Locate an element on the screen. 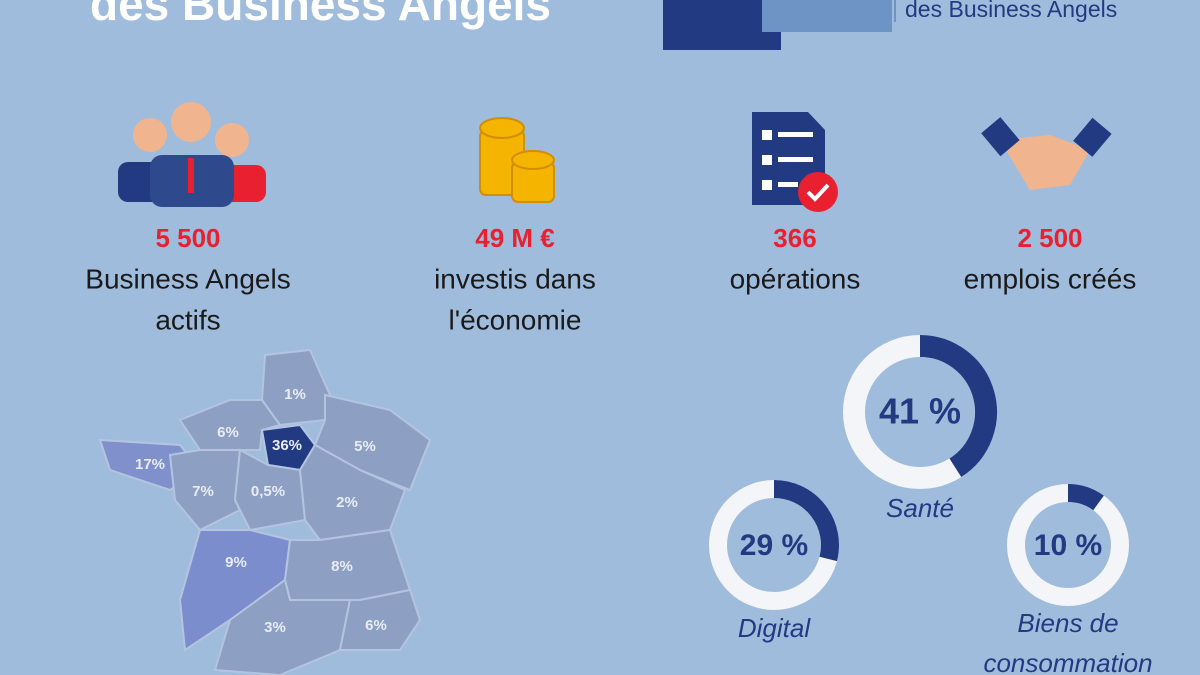  stat-label: opérations is located at coordinates (795, 278).